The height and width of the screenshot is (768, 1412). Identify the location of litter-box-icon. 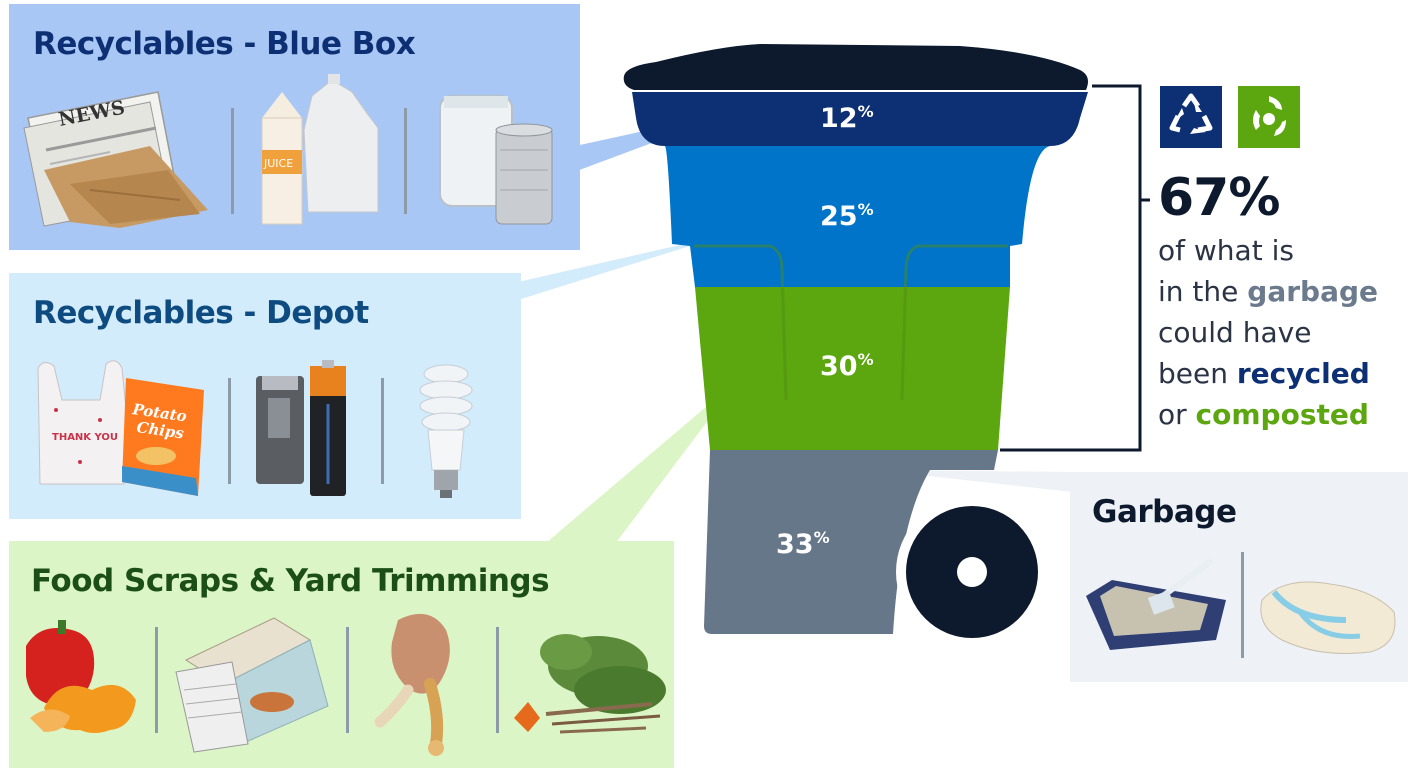
(1156, 604).